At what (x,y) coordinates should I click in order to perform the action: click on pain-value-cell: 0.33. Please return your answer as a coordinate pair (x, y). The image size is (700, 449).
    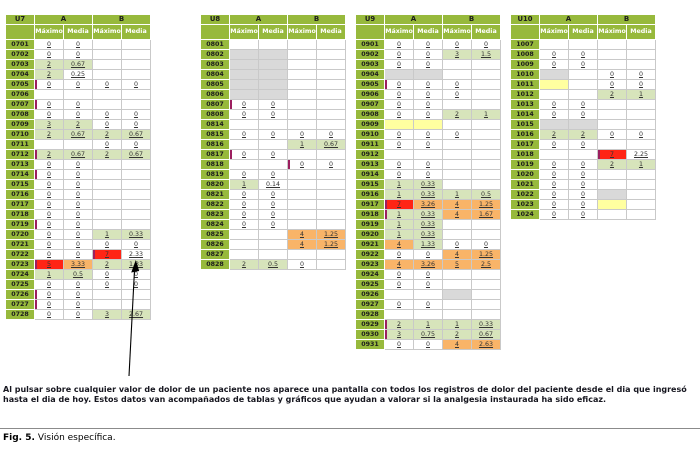
    Looking at the image, I should click on (428, 214).